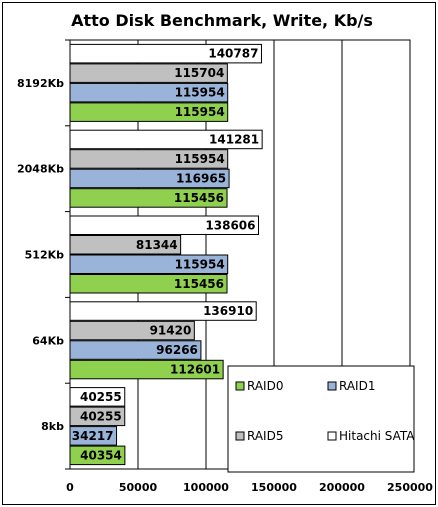 The height and width of the screenshot is (507, 438). What do you see at coordinates (249, 487) in the screenshot?
I see `x-axis-ticks: 0 50000 100000 150000 200000 250000` at bounding box center [249, 487].